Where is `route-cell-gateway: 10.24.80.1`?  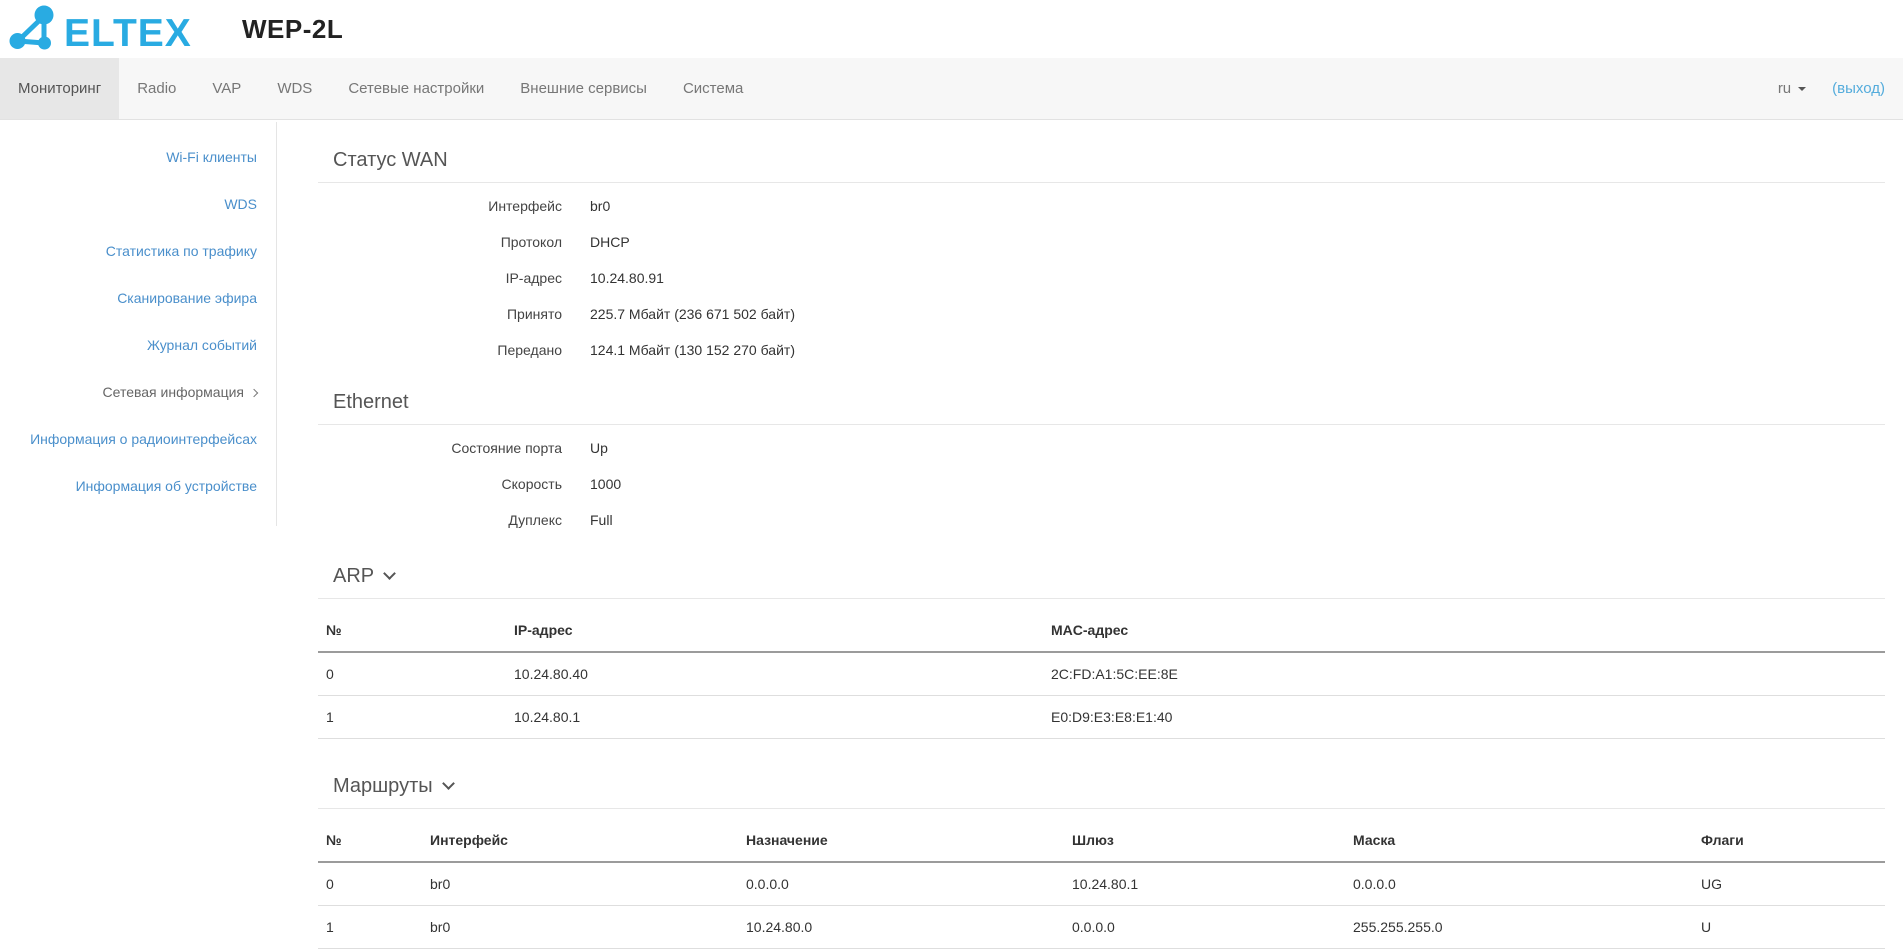
route-cell-gateway: 10.24.80.1 is located at coordinates (1204, 884).